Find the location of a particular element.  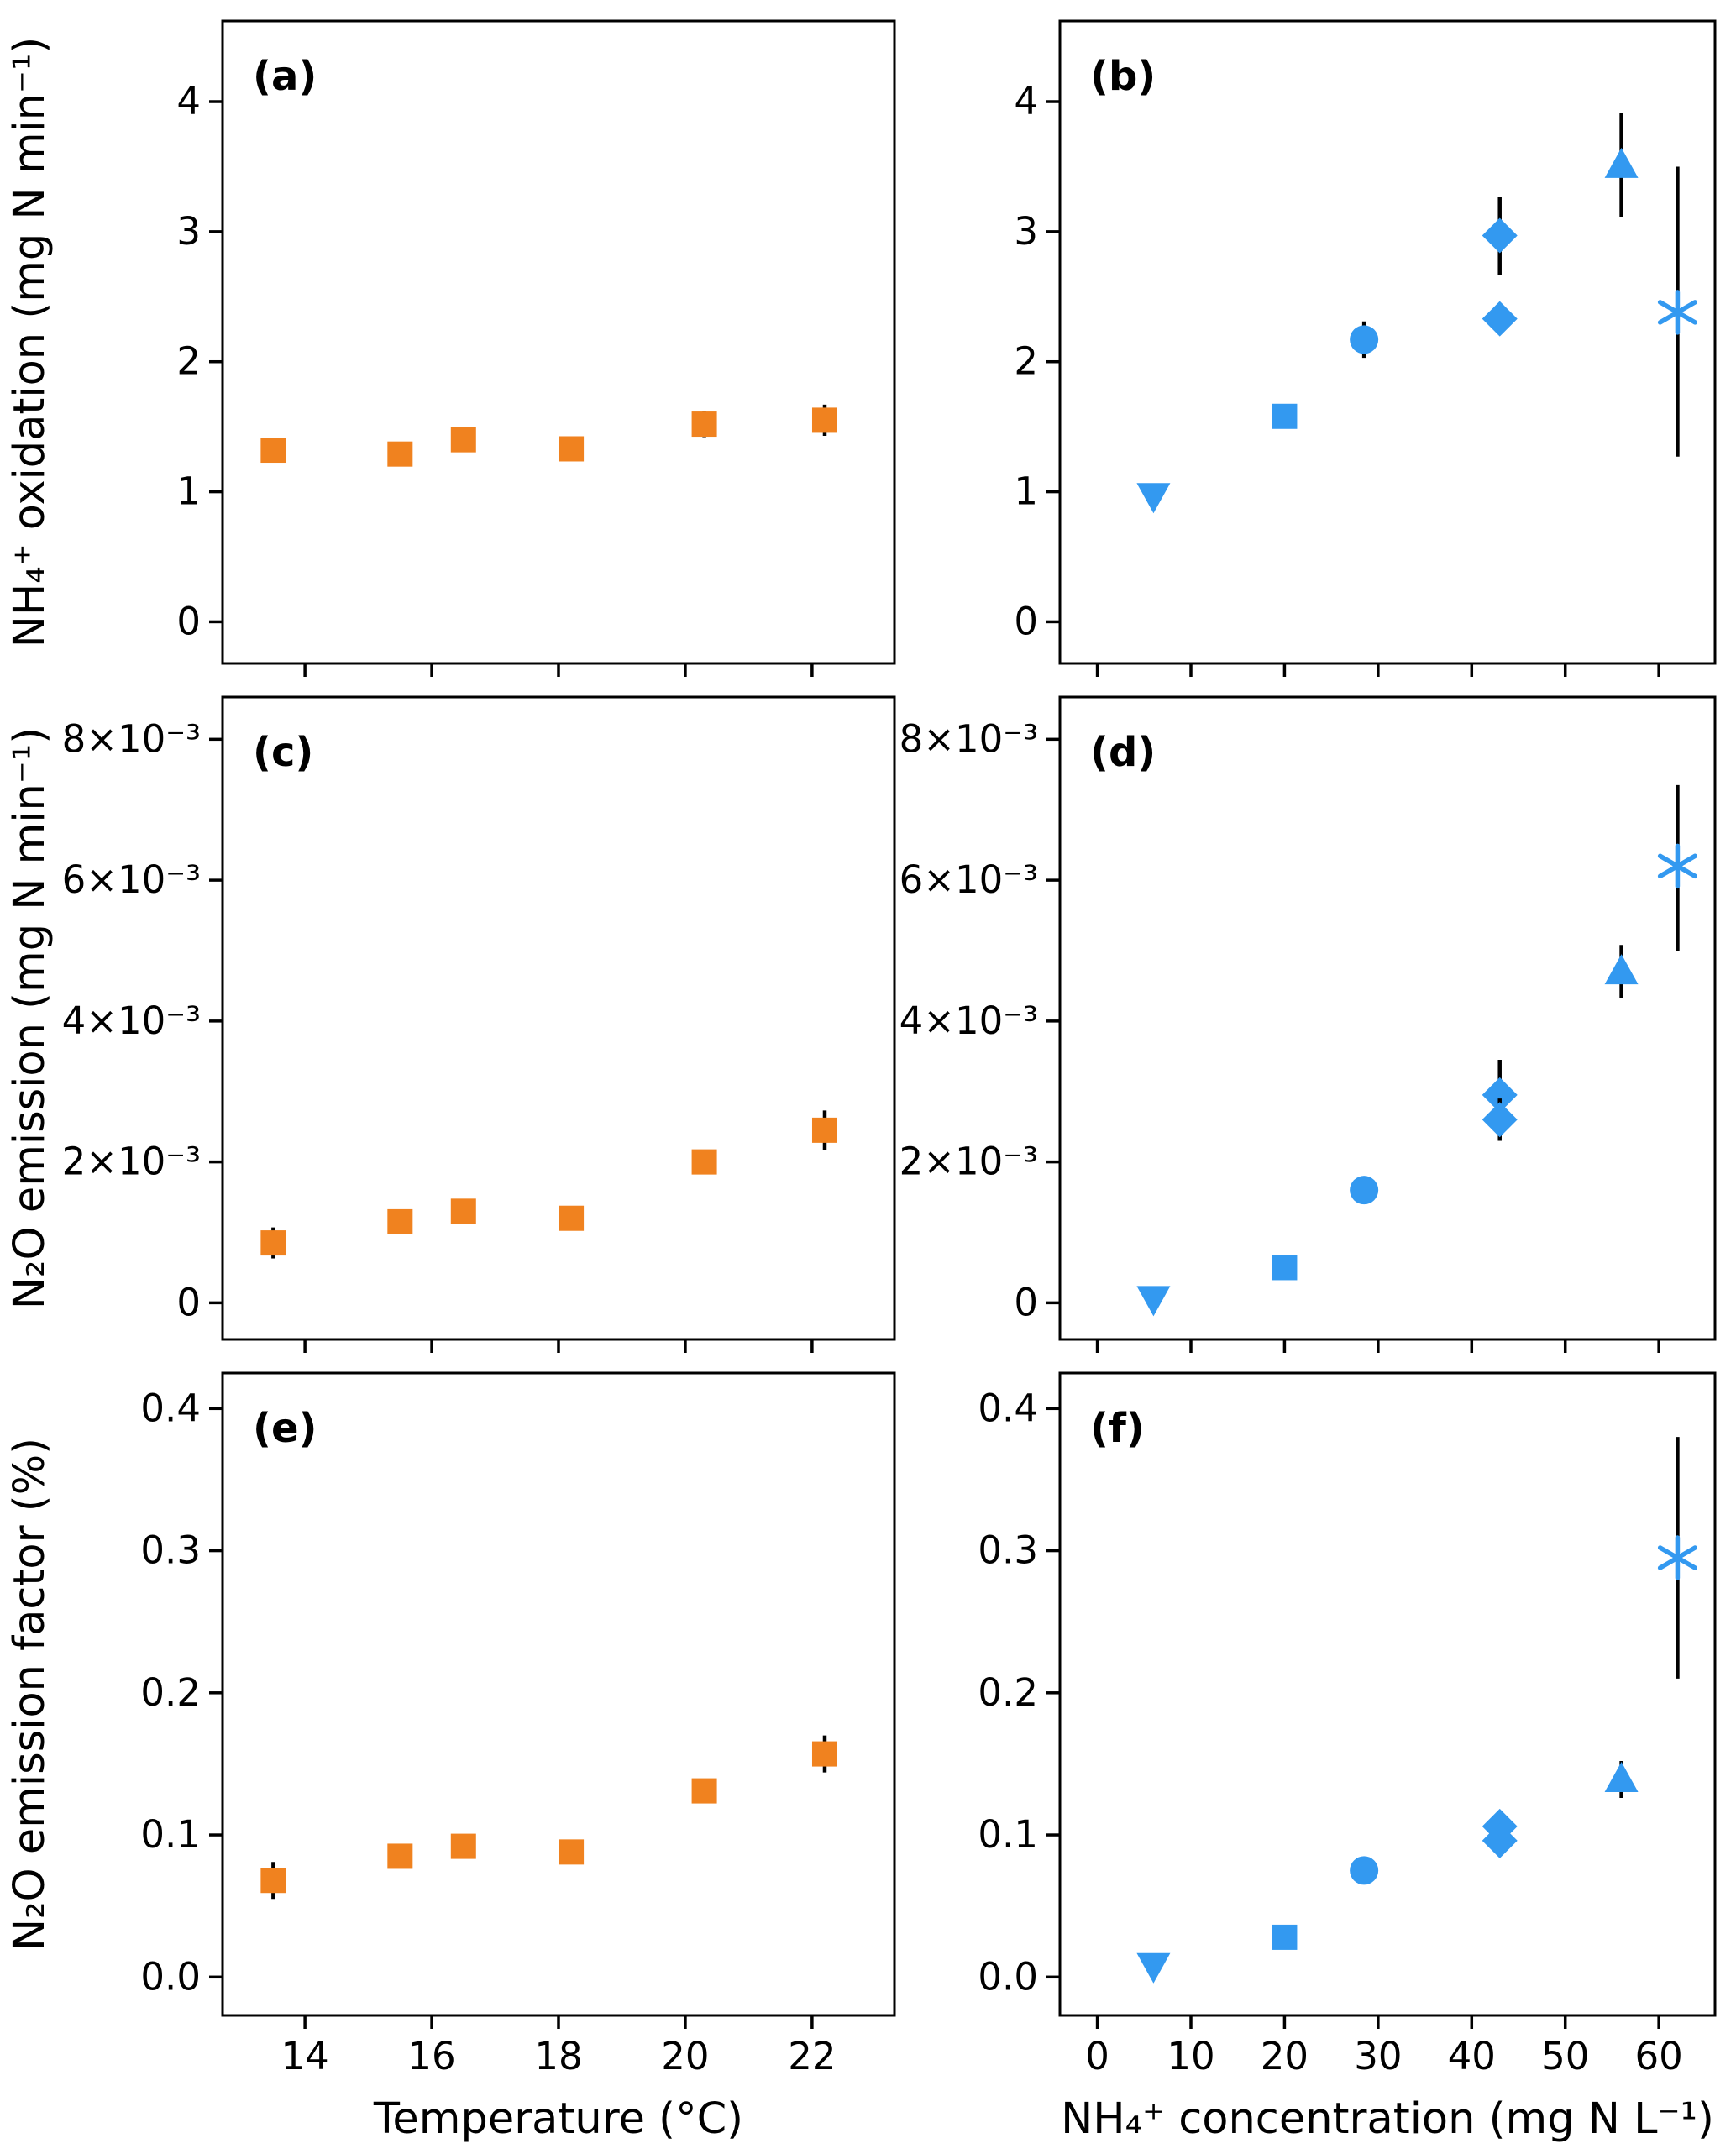

panel-label: (e) is located at coordinates (285, 1429).